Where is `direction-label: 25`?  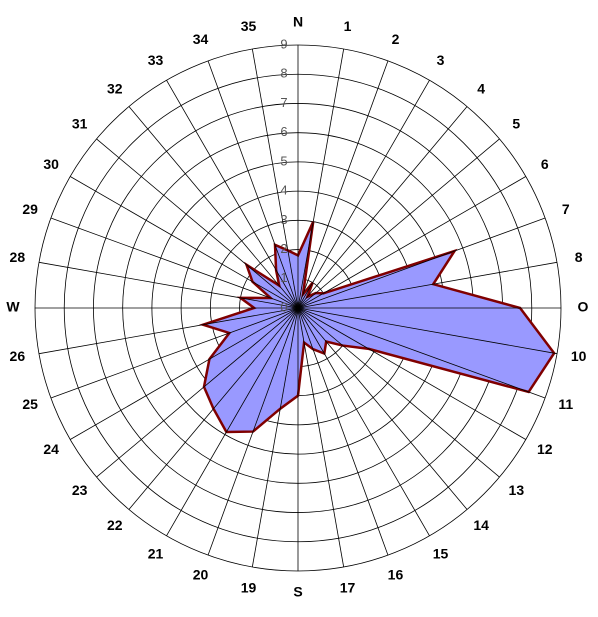 direction-label: 25 is located at coordinates (30, 404).